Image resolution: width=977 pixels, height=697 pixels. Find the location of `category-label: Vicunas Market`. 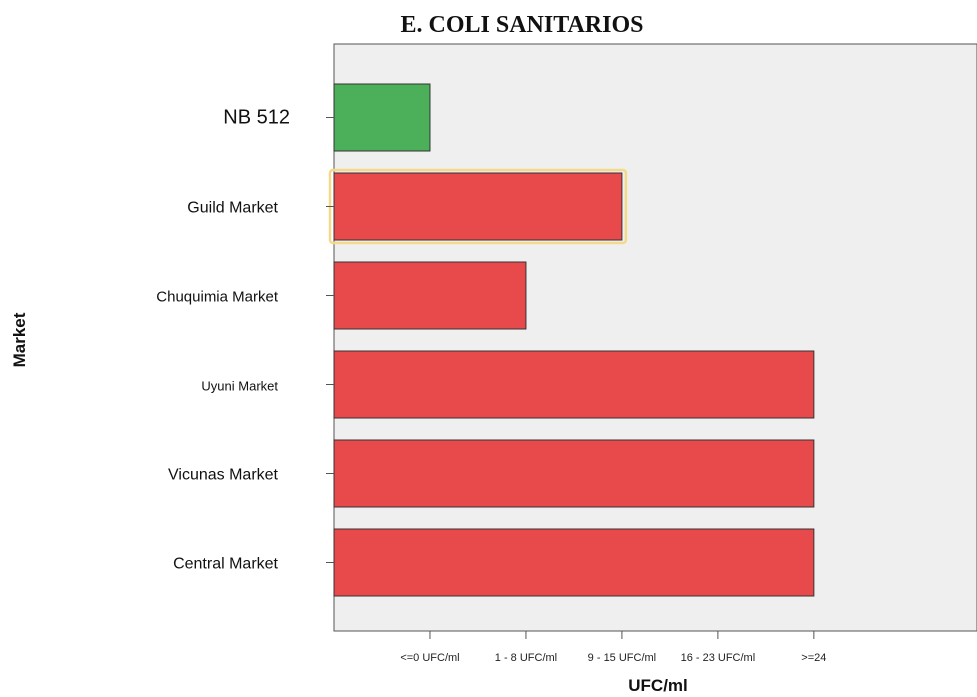

category-label: Vicunas Market is located at coordinates (223, 475).